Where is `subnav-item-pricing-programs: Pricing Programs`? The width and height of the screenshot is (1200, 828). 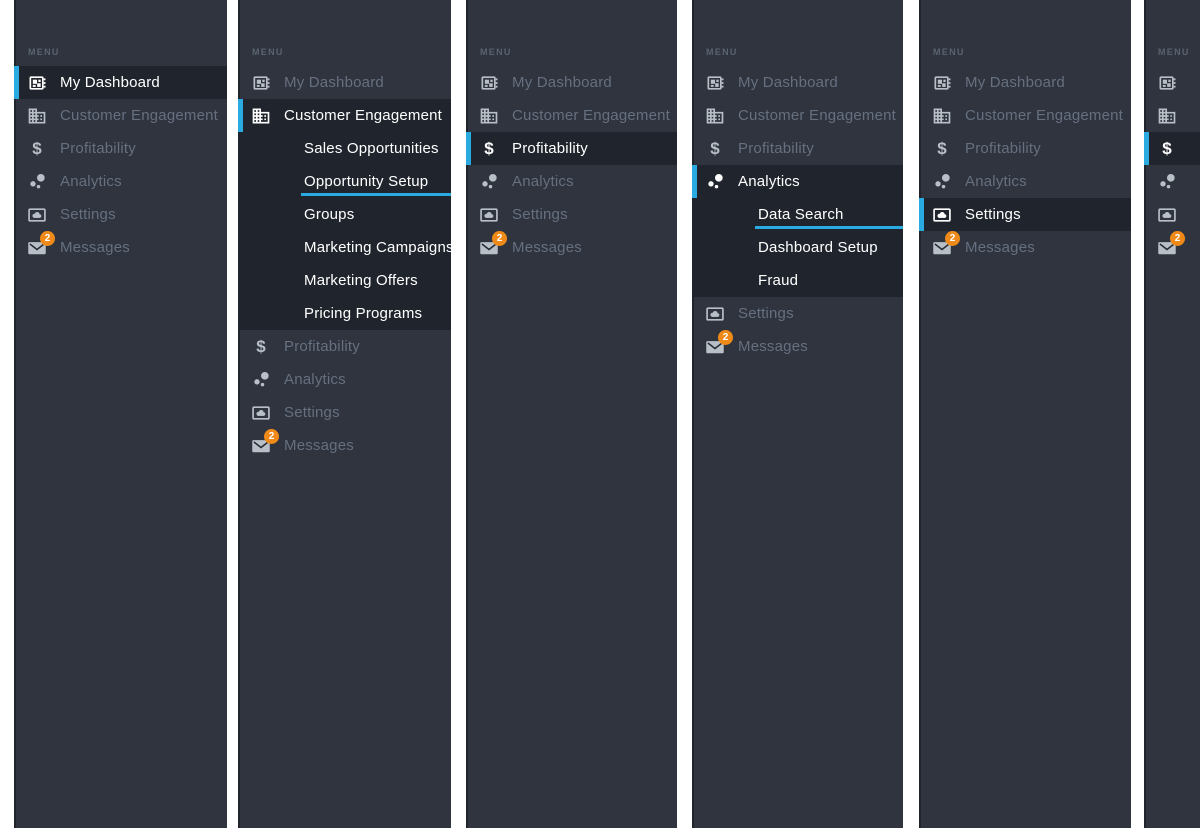
subnav-item-pricing-programs: Pricing Programs is located at coordinates (344, 313).